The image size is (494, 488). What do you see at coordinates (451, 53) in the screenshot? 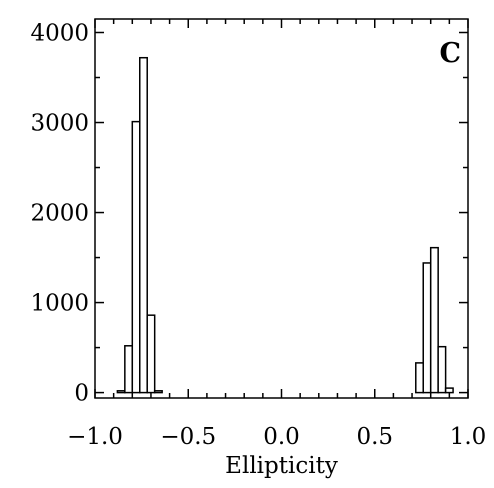
I see `panel-label: C` at bounding box center [451, 53].